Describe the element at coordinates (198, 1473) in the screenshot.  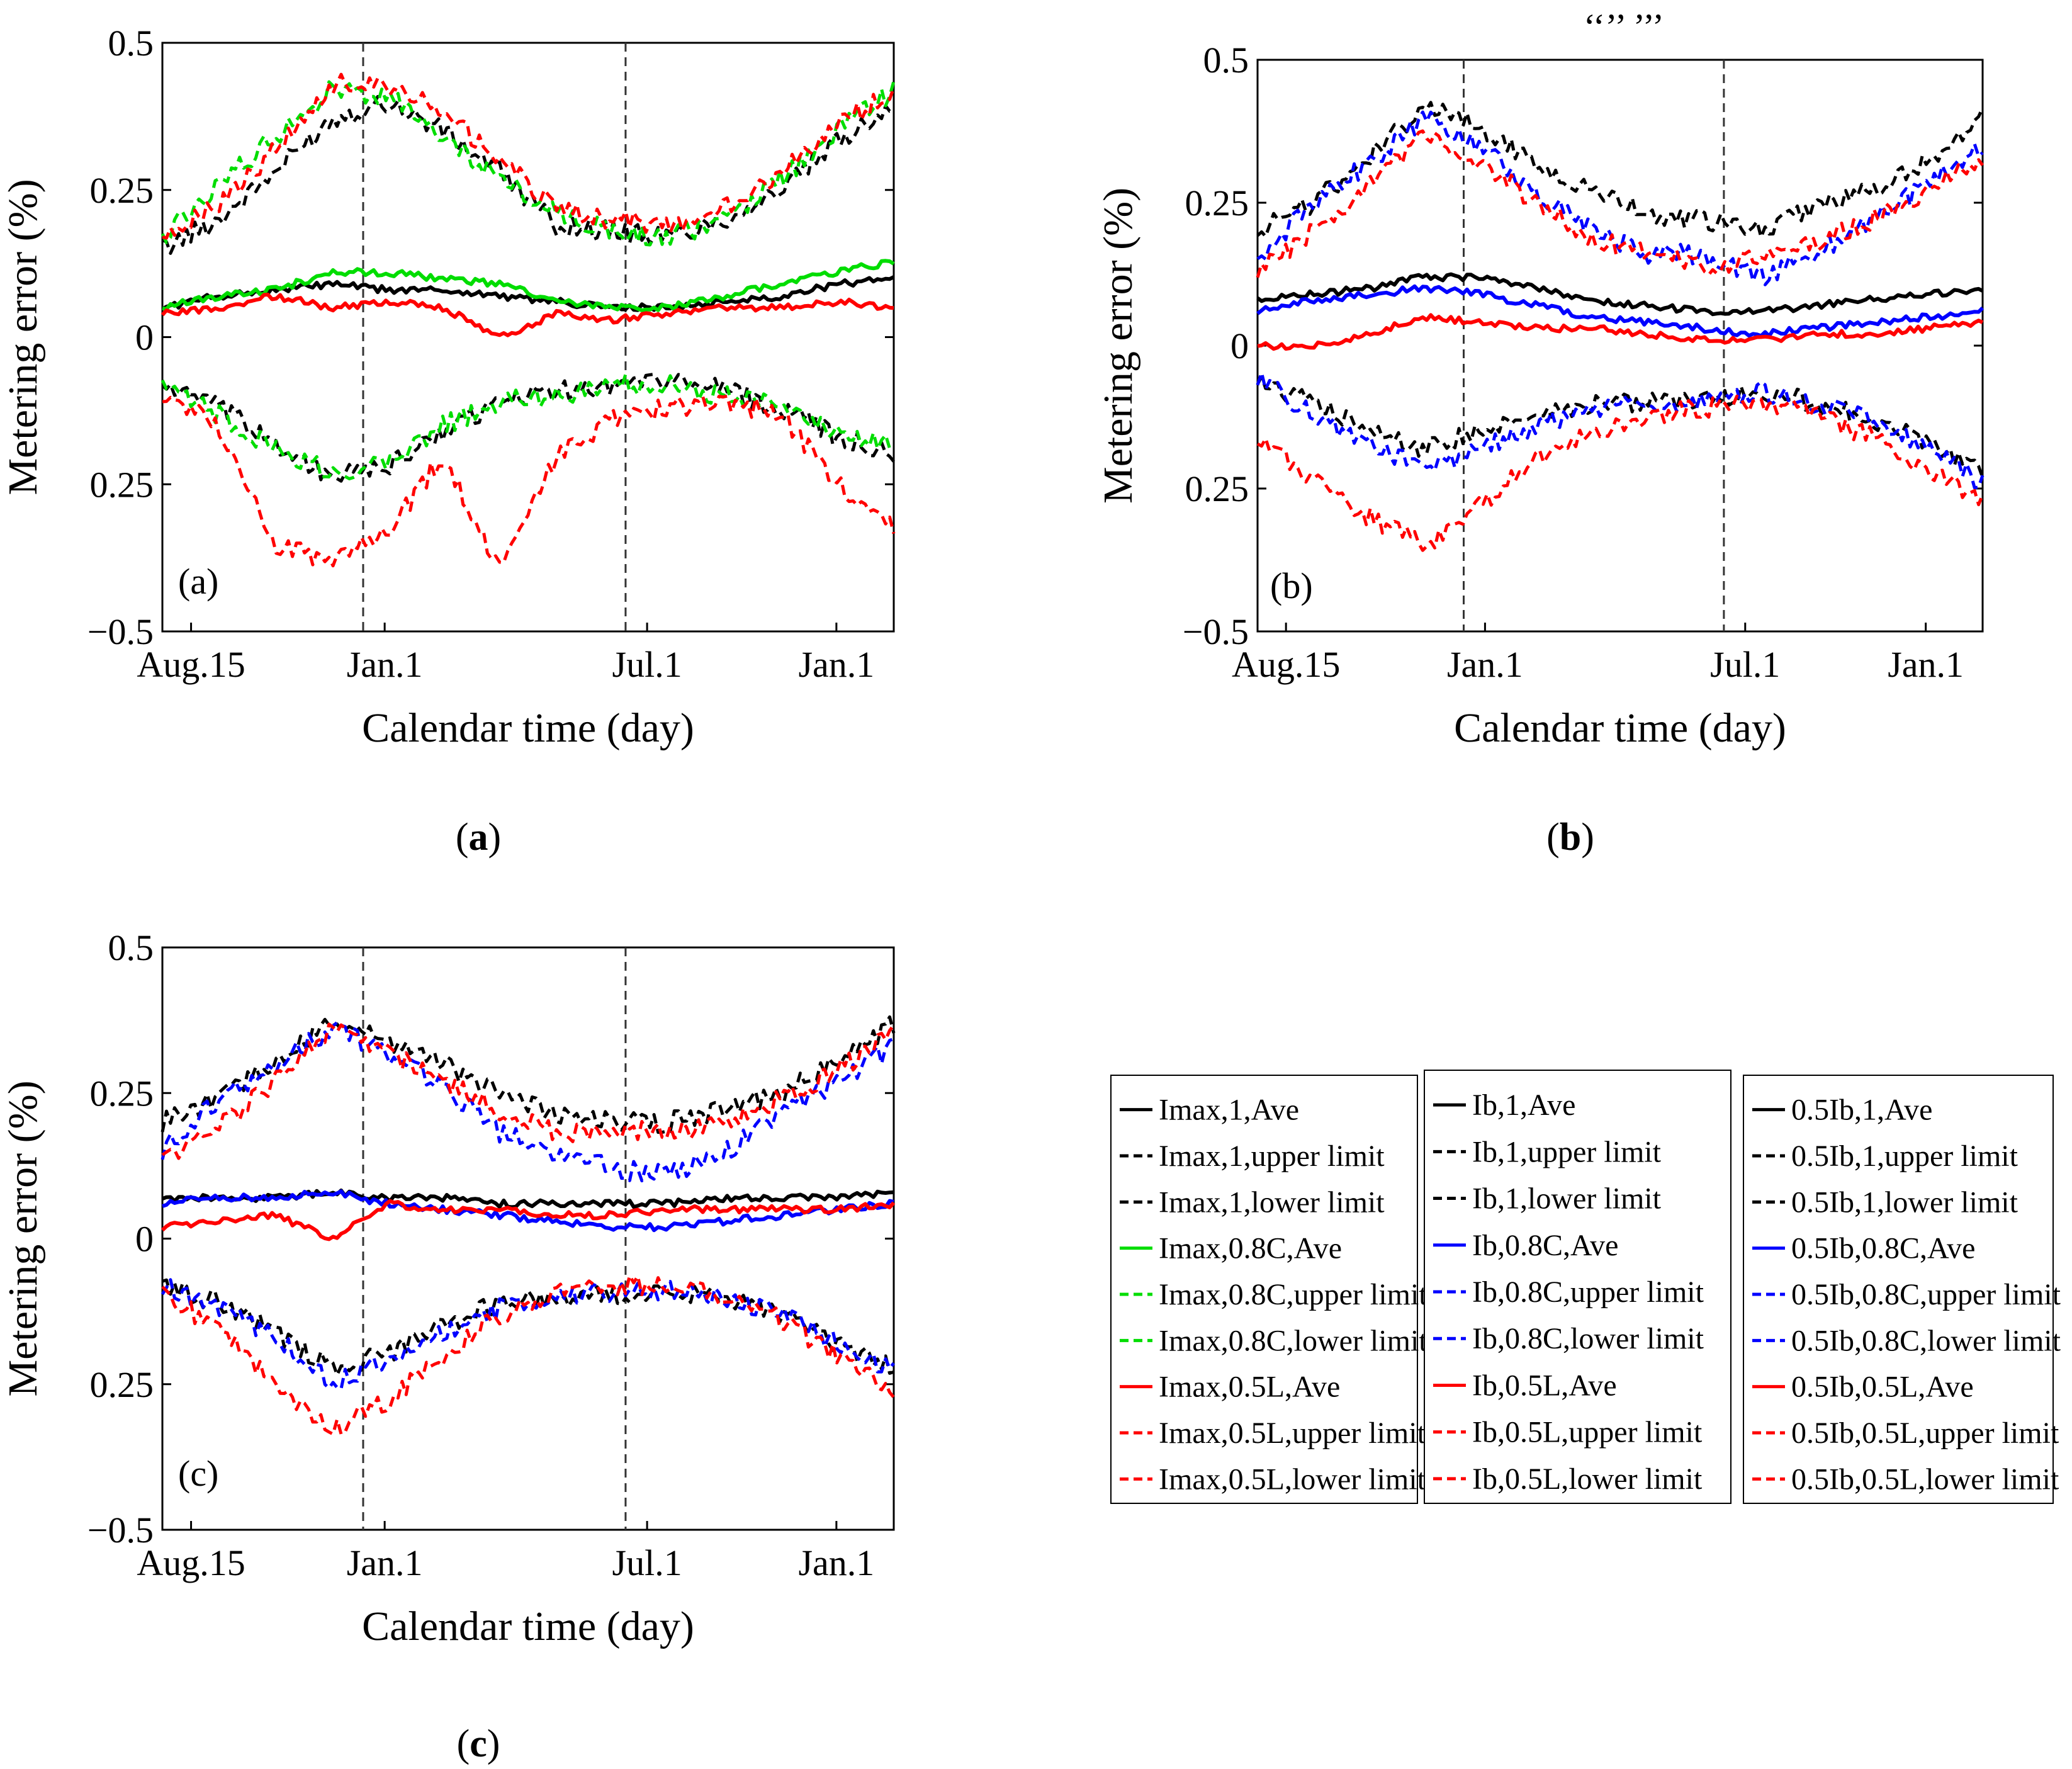
I see `panel-label: (c)` at that location.